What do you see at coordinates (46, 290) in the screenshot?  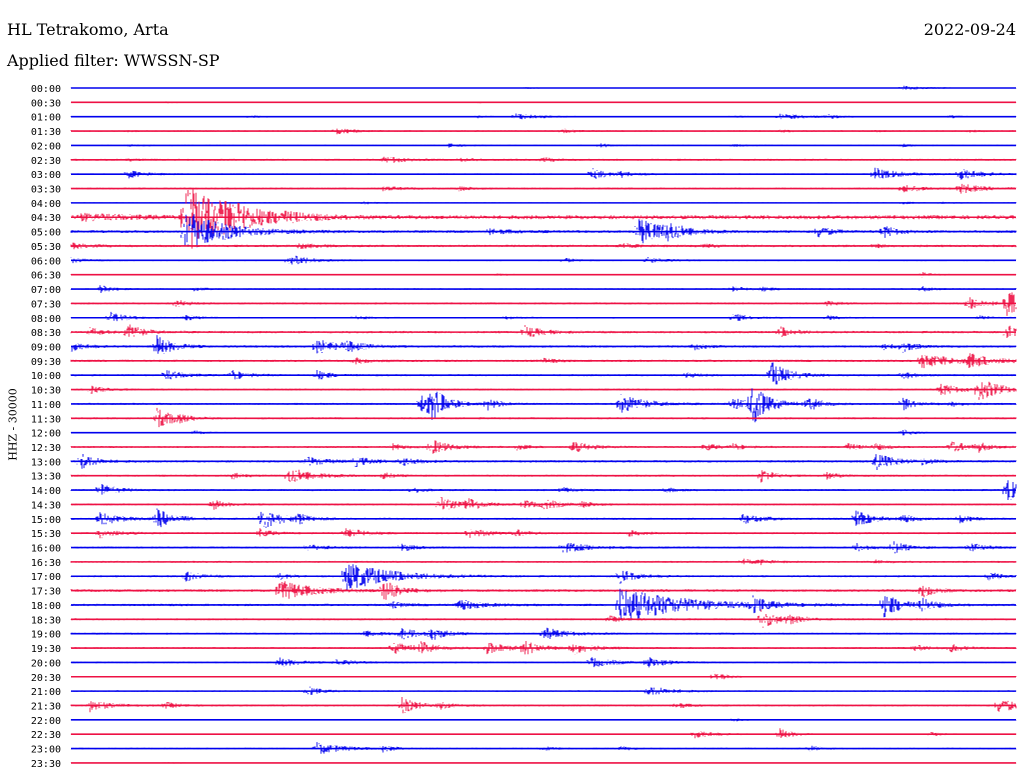 I see `row-label: 07:00` at bounding box center [46, 290].